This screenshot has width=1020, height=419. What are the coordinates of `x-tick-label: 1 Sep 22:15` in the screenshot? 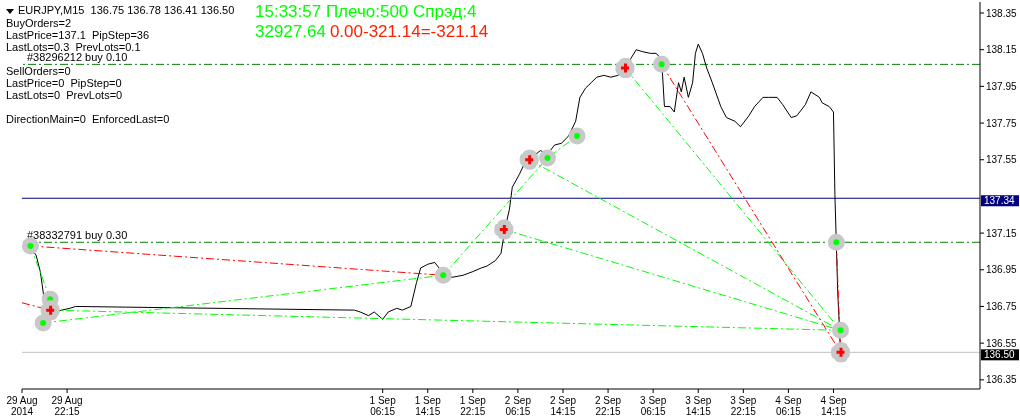 It's located at (473, 406).